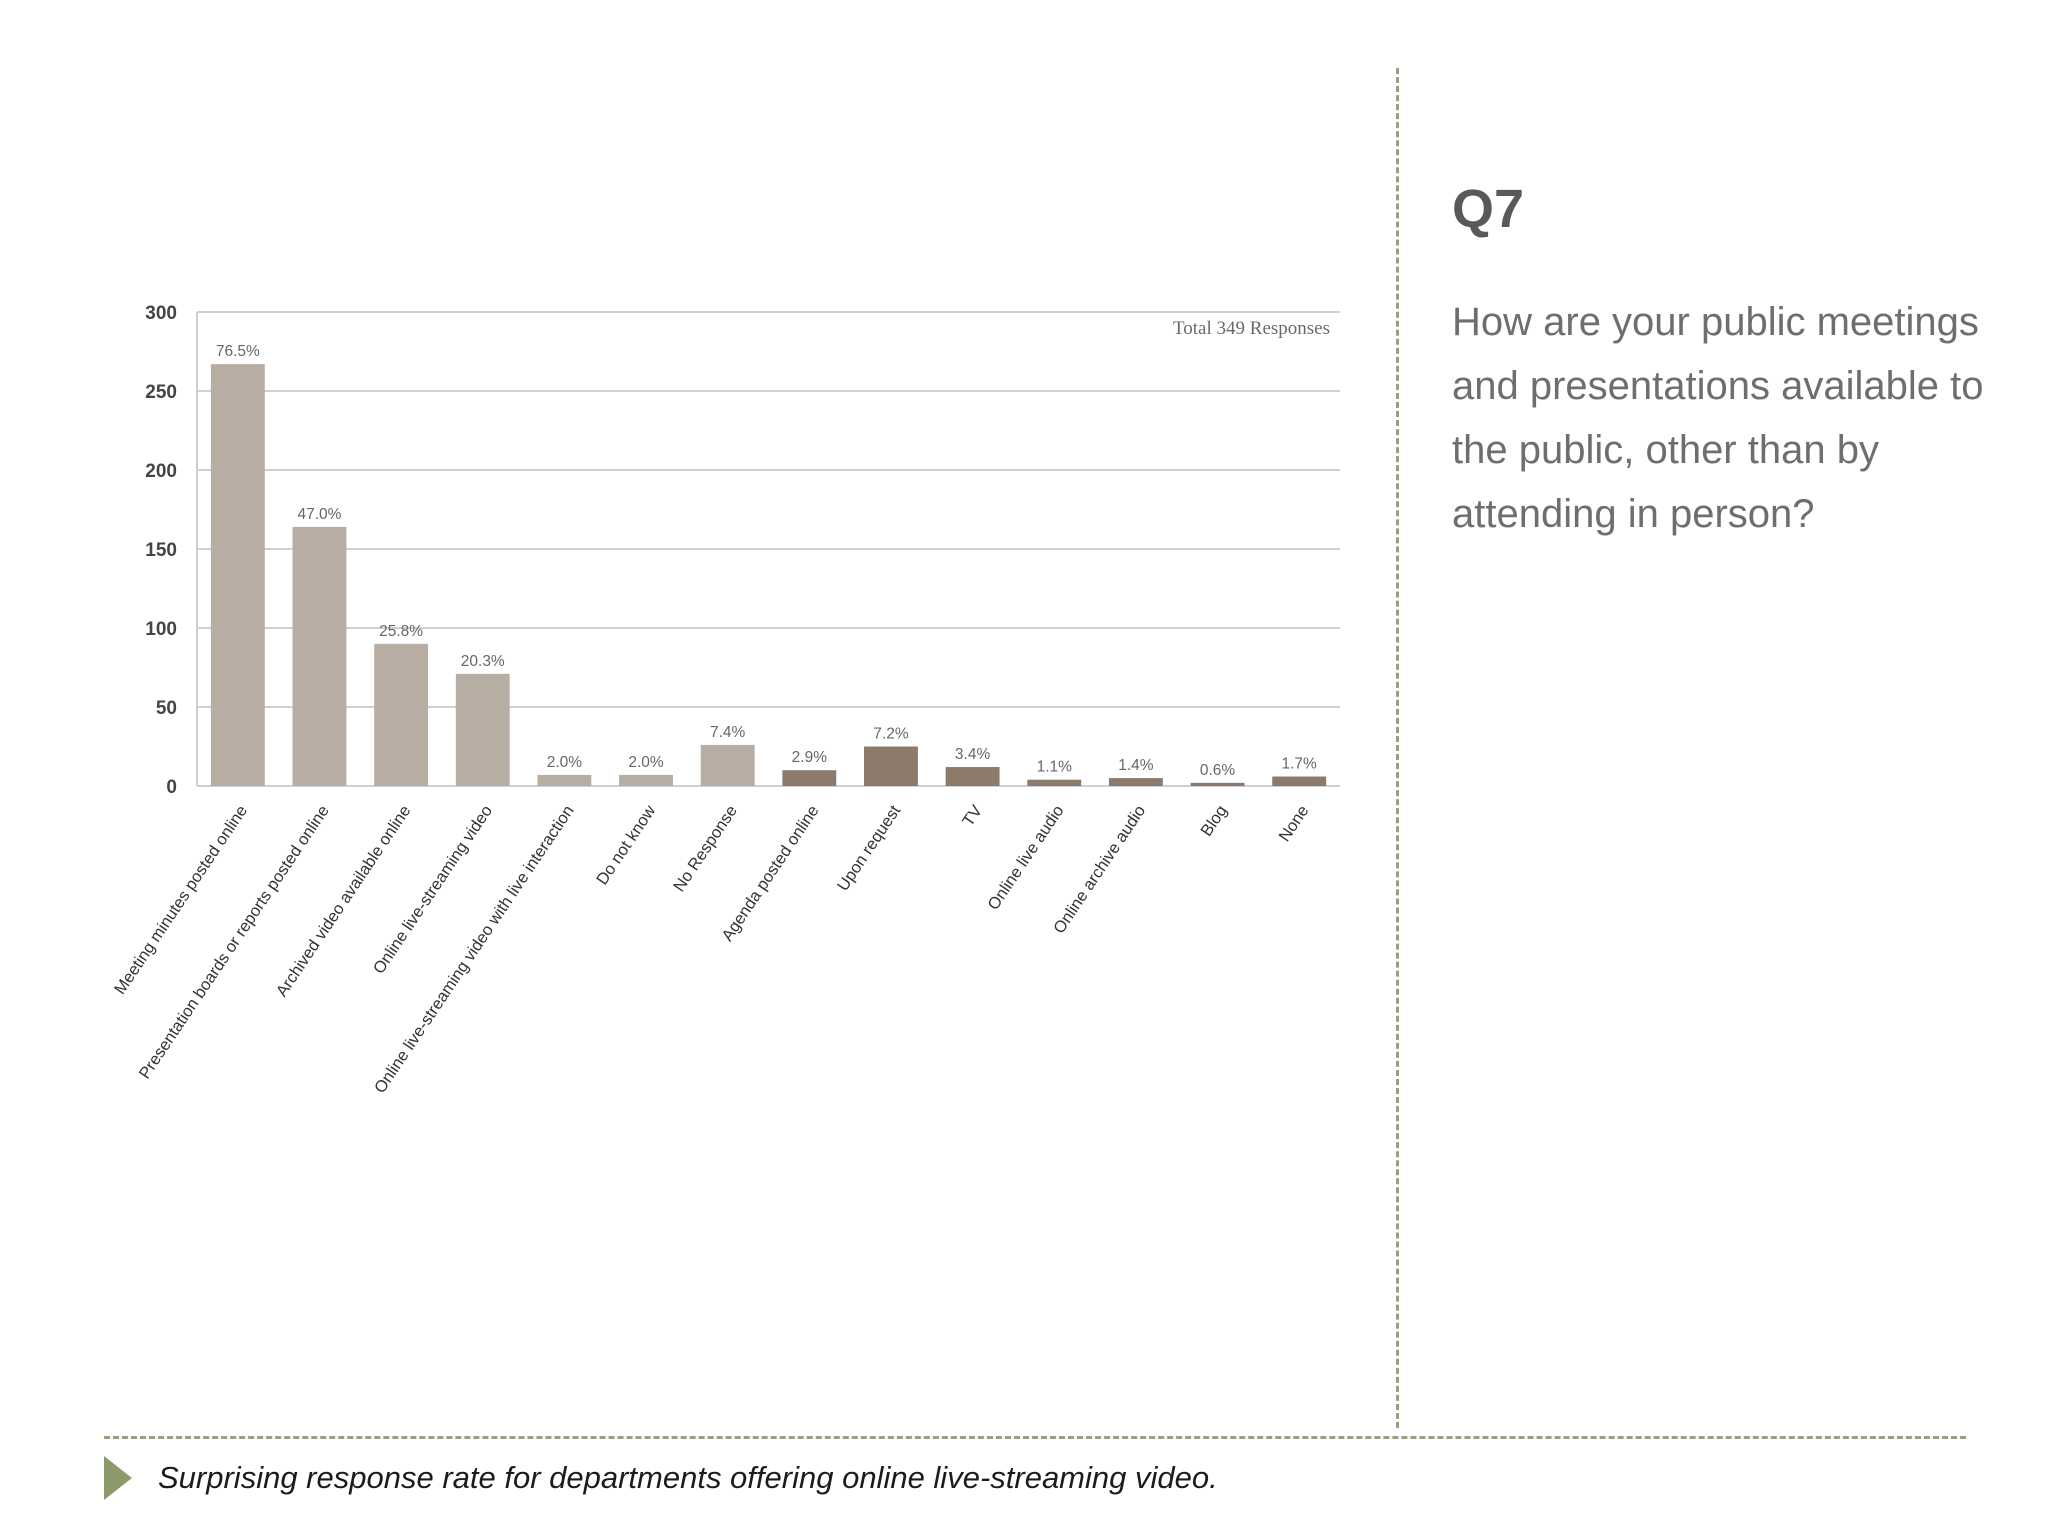  I want to click on category-label: Blog, so click(1213, 820).